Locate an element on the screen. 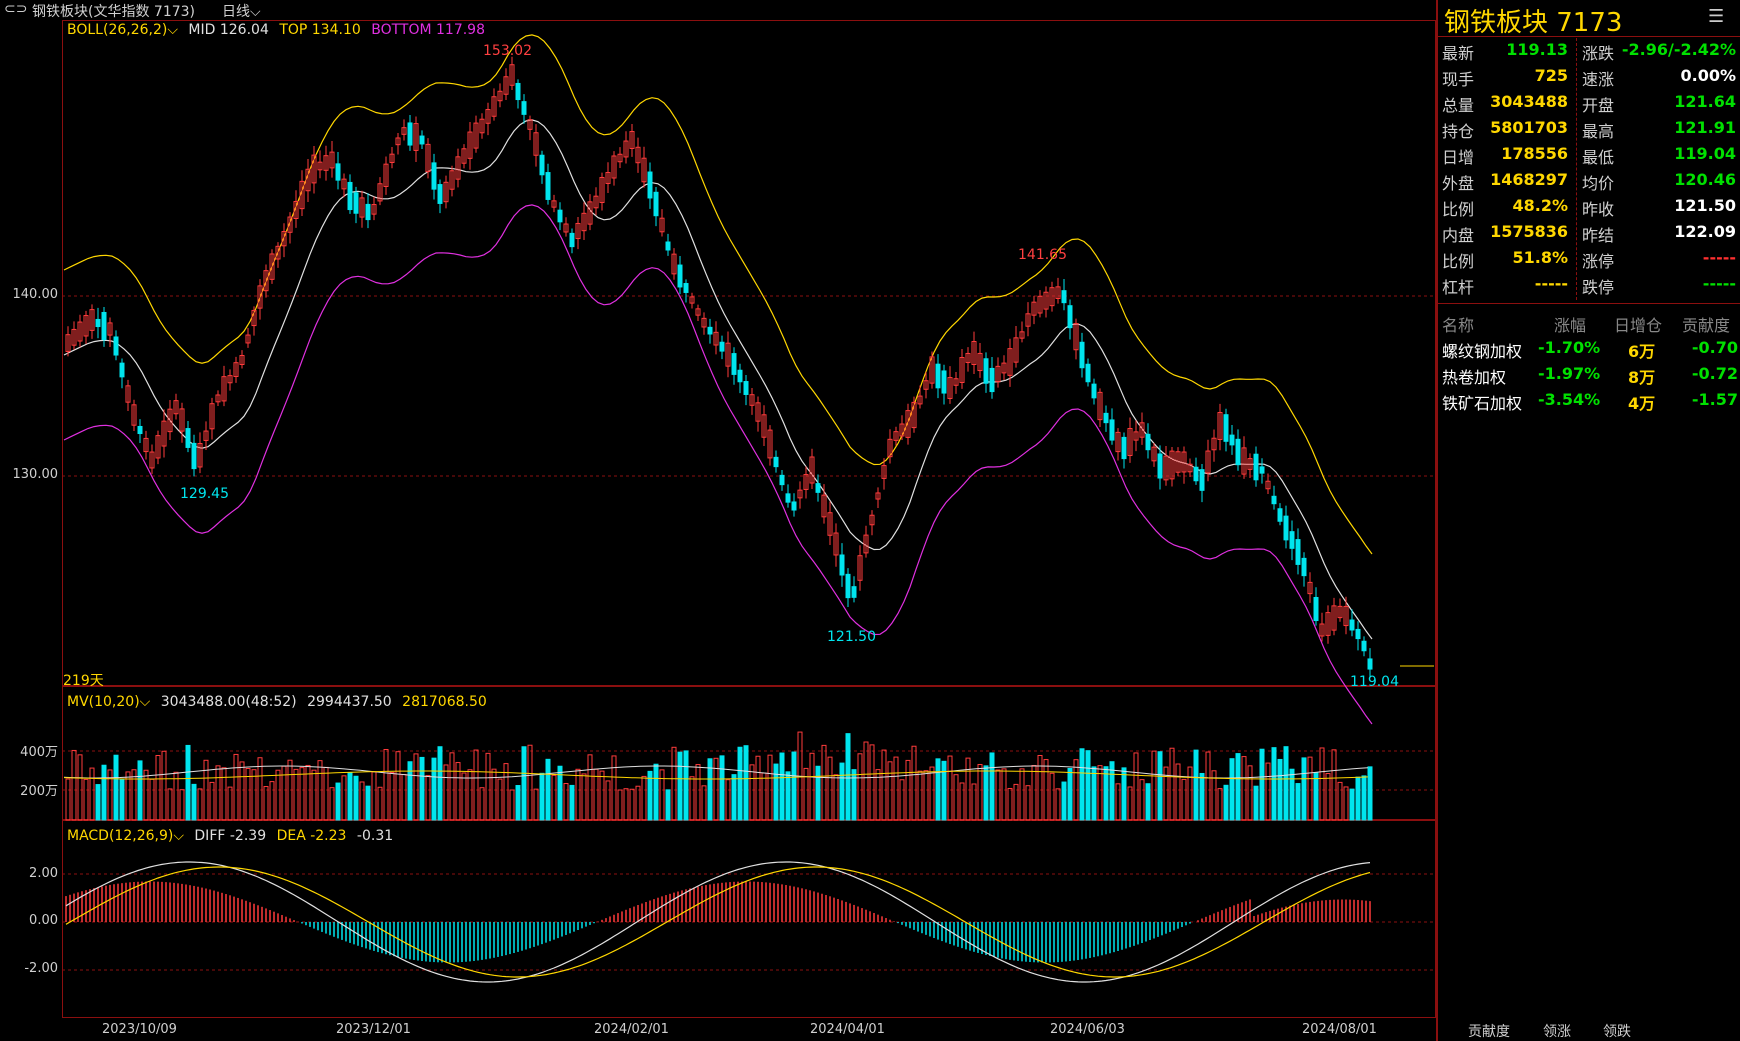  boll-top: TOP 134.10 is located at coordinates (320, 30).